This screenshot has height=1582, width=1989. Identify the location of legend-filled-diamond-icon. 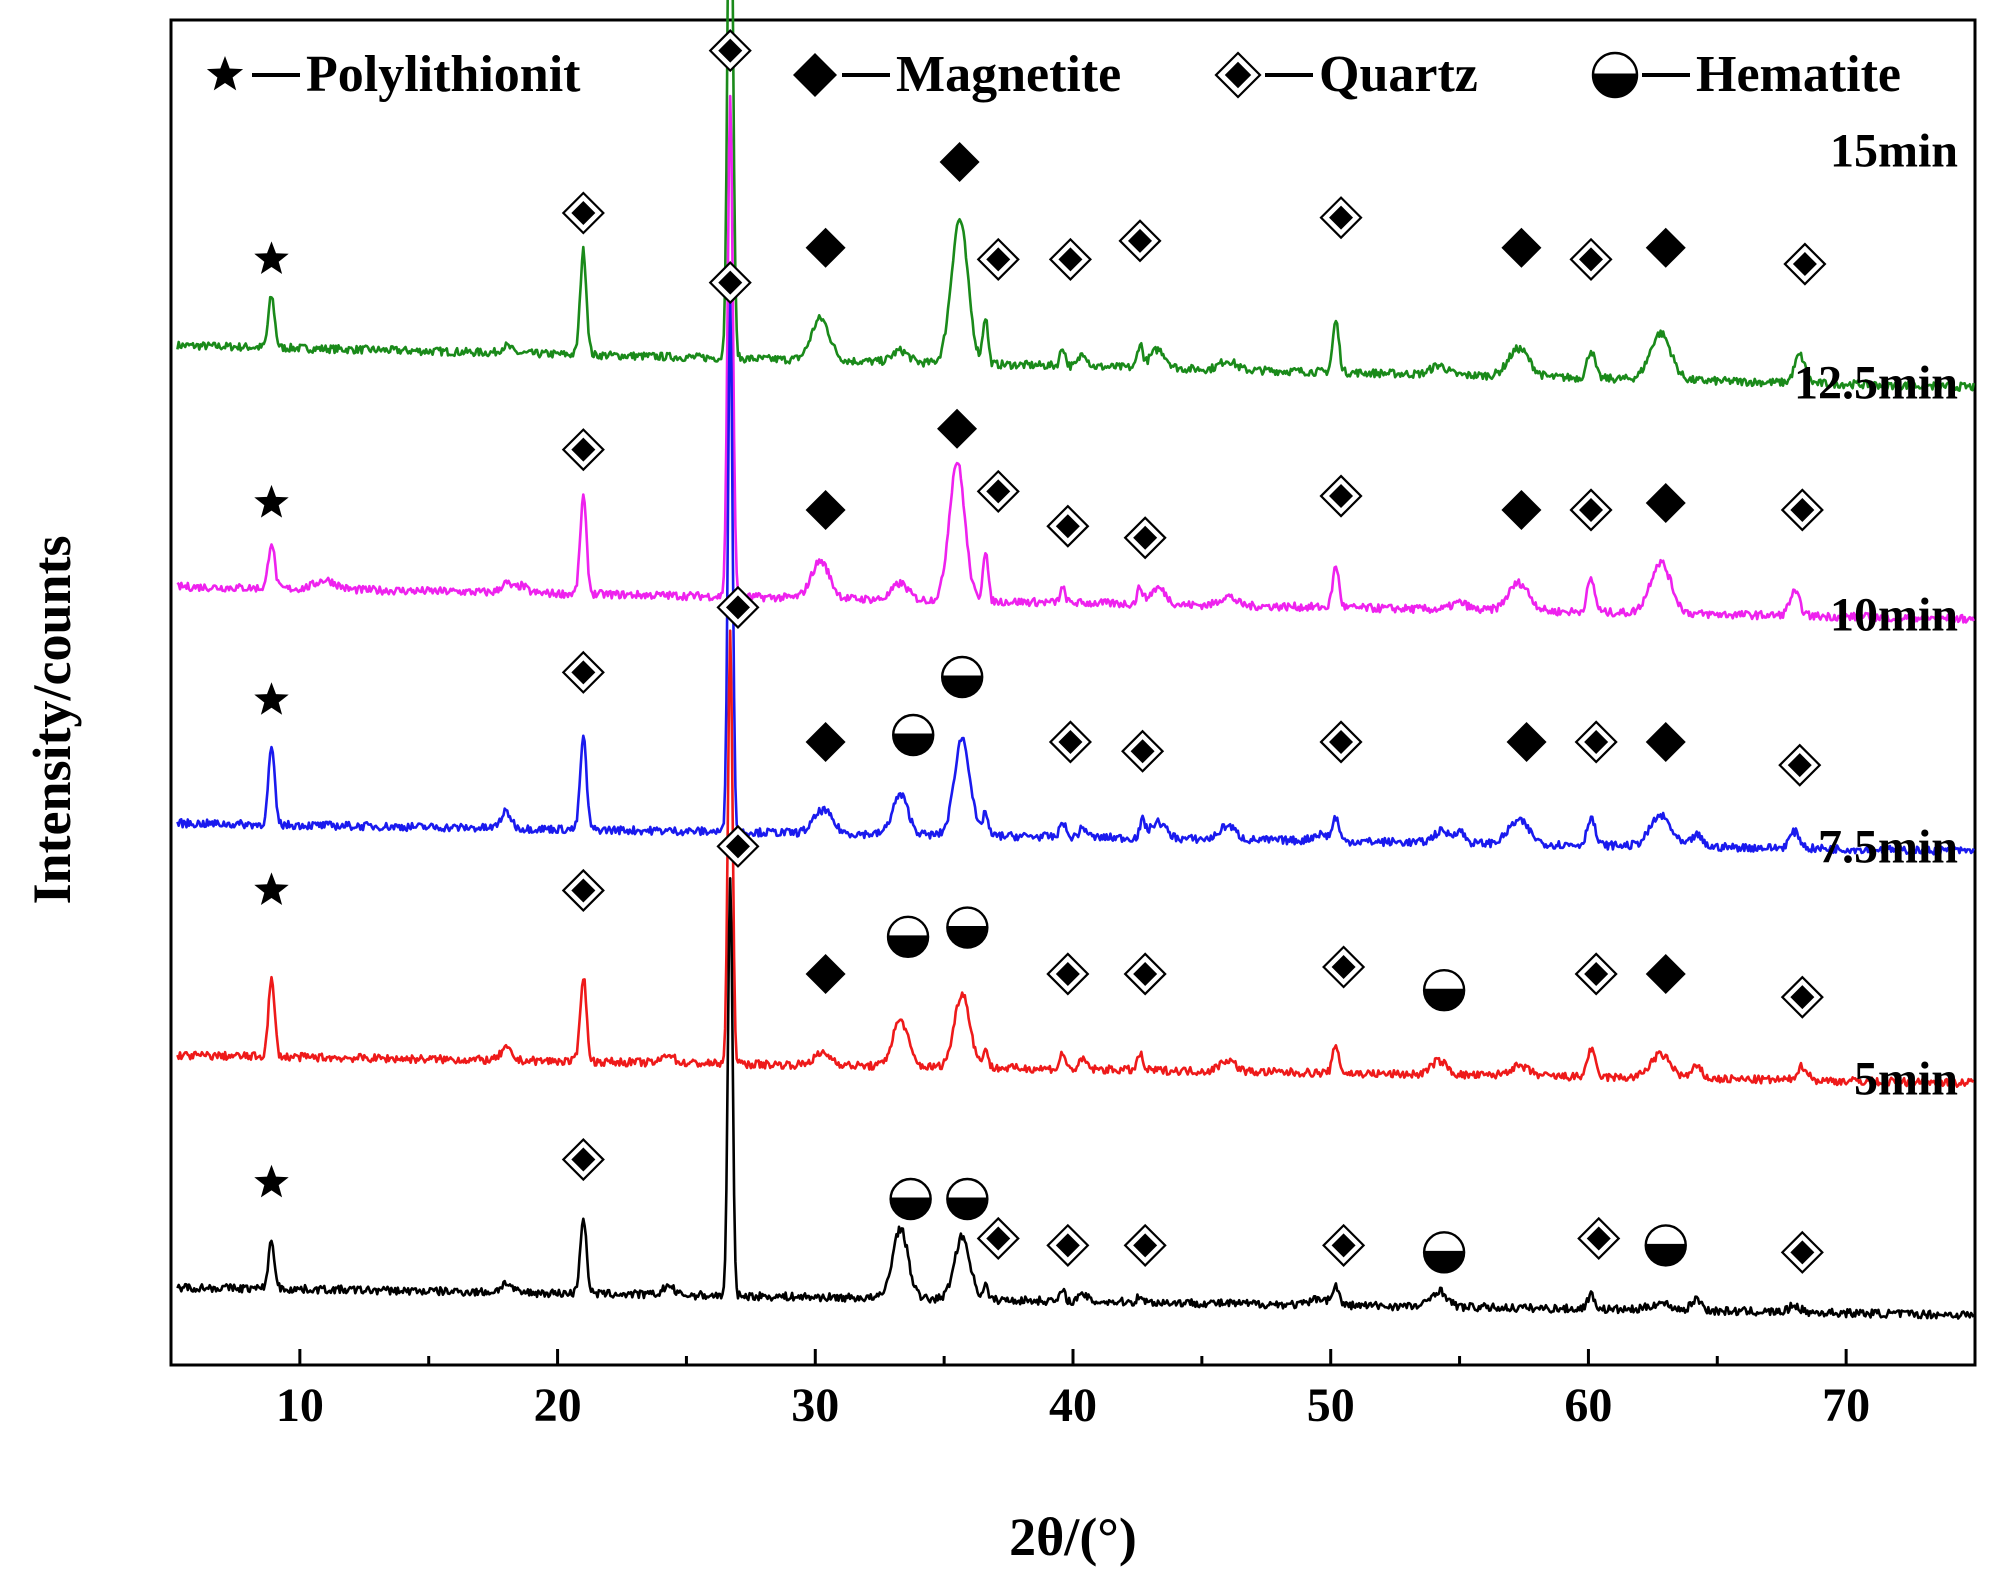
(815, 75).